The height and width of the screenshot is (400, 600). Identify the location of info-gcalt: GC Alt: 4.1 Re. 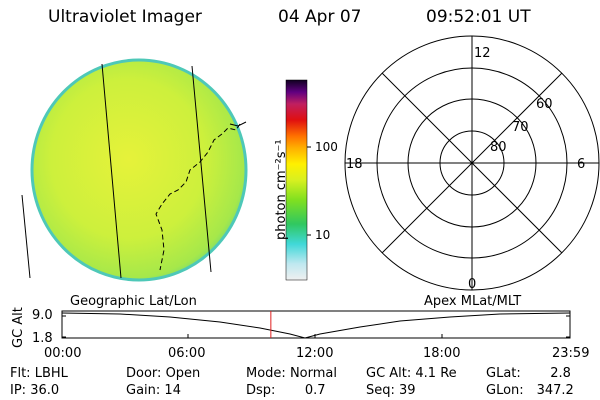
(411, 373).